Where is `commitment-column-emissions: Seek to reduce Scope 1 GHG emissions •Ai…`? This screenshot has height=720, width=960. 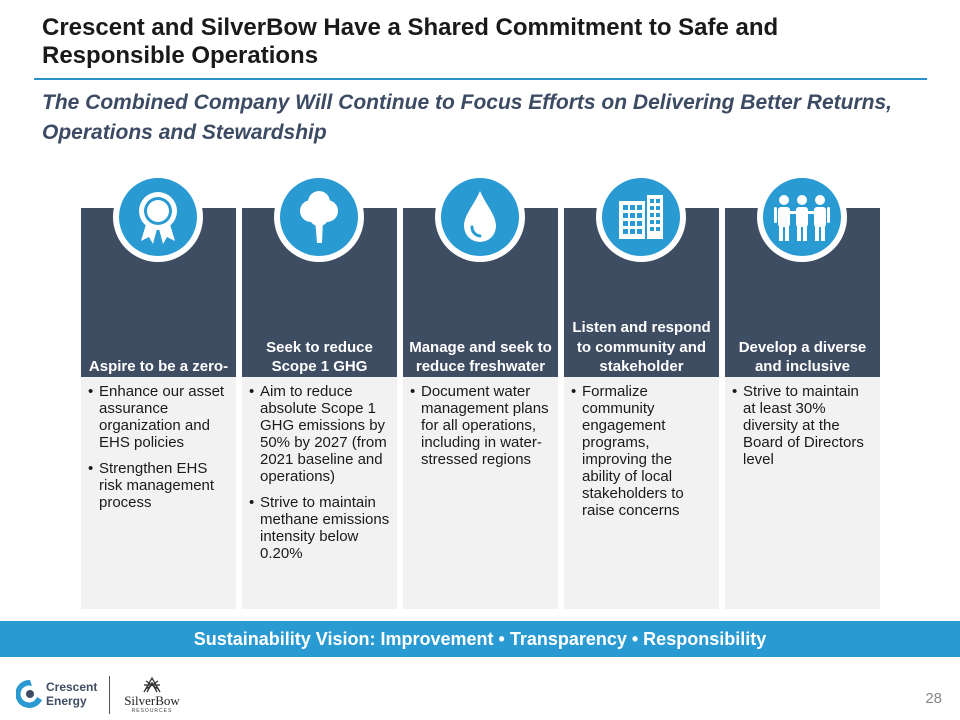 commitment-column-emissions: Seek to reduce Scope 1 GHG emissions •Ai… is located at coordinates (319, 390).